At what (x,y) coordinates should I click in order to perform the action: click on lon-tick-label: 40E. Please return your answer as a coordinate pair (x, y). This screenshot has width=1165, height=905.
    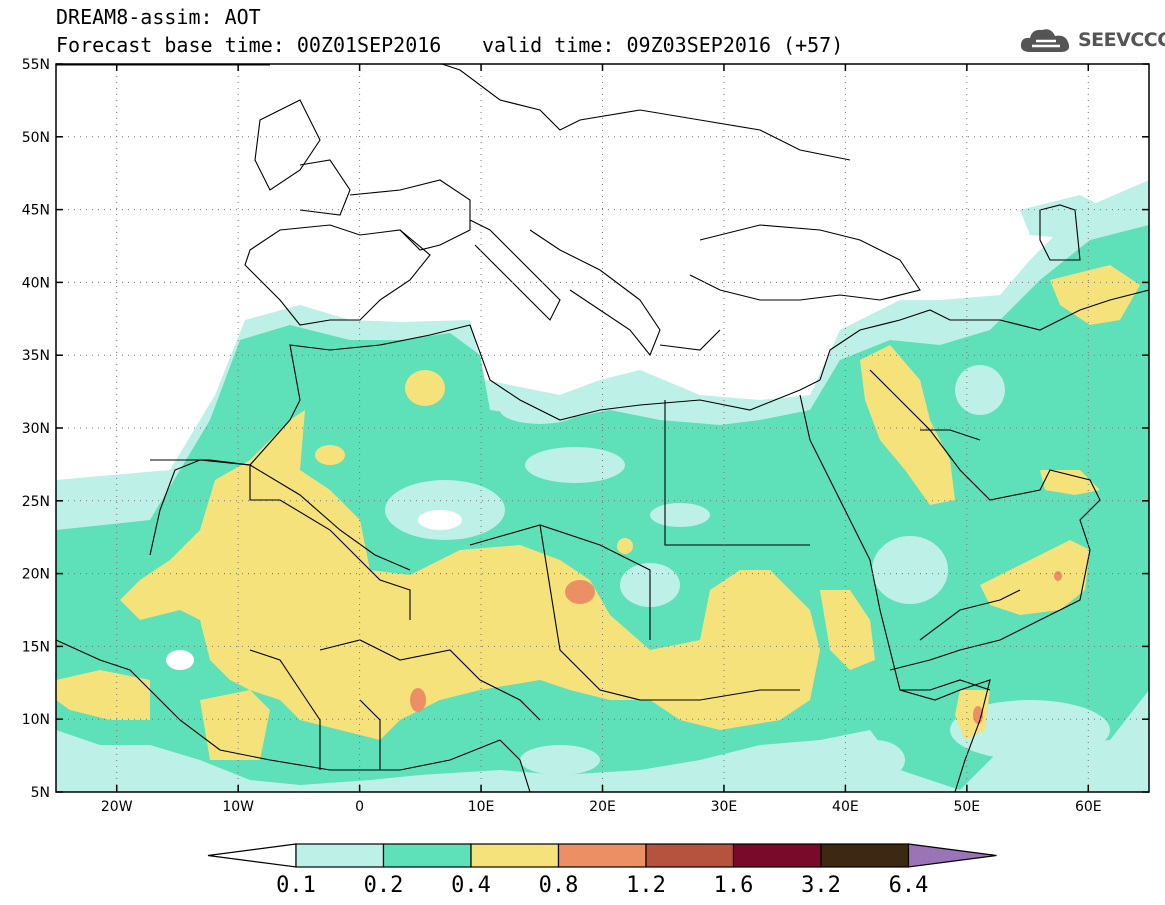
    Looking at the image, I should click on (845, 807).